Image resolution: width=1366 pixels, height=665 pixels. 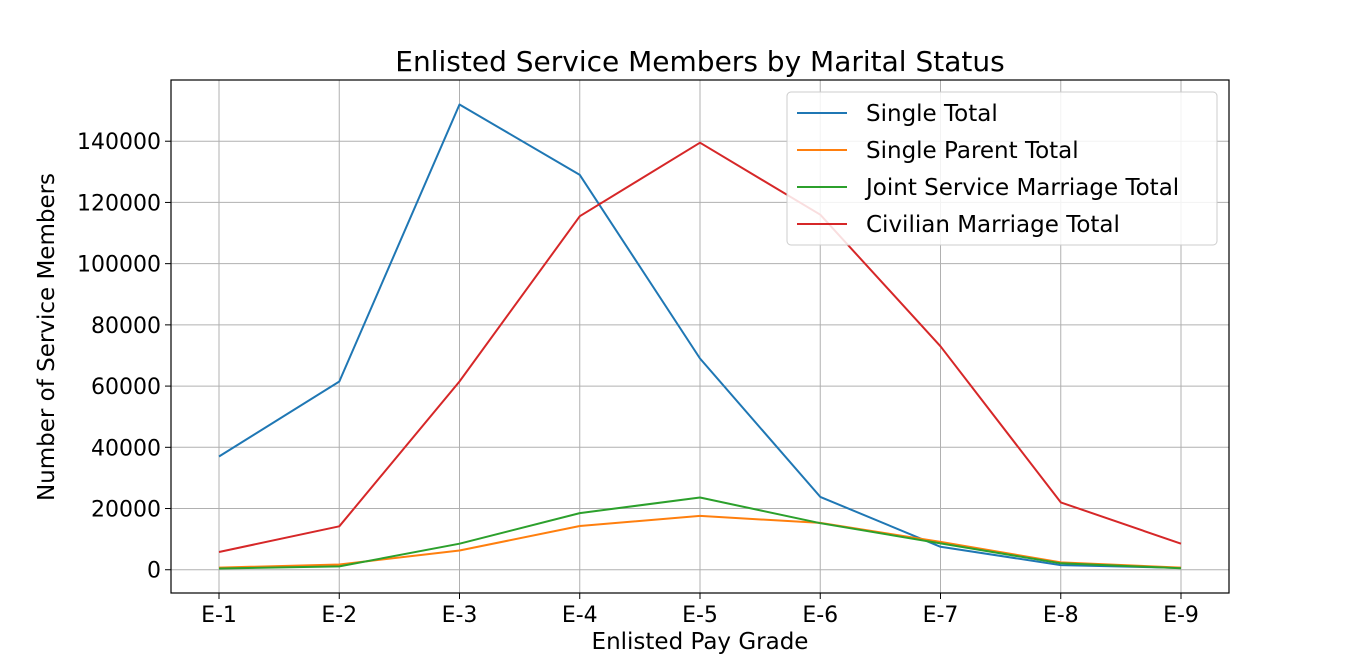 What do you see at coordinates (820, 615) in the screenshot?
I see `x-tick-label: E-6` at bounding box center [820, 615].